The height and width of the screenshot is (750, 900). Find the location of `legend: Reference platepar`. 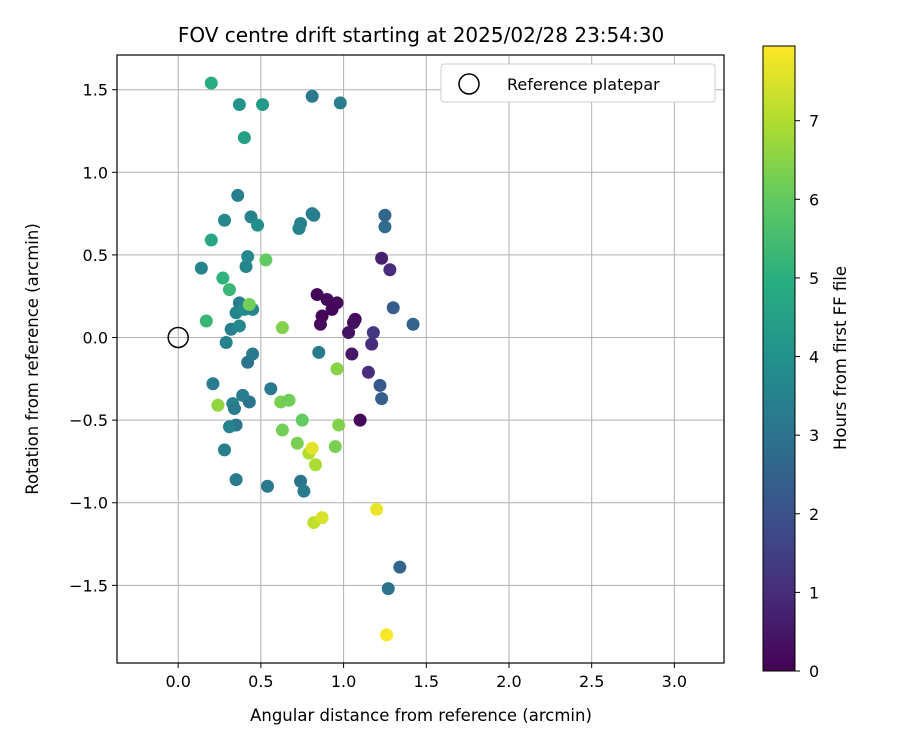

legend: Reference platepar is located at coordinates (578, 83).